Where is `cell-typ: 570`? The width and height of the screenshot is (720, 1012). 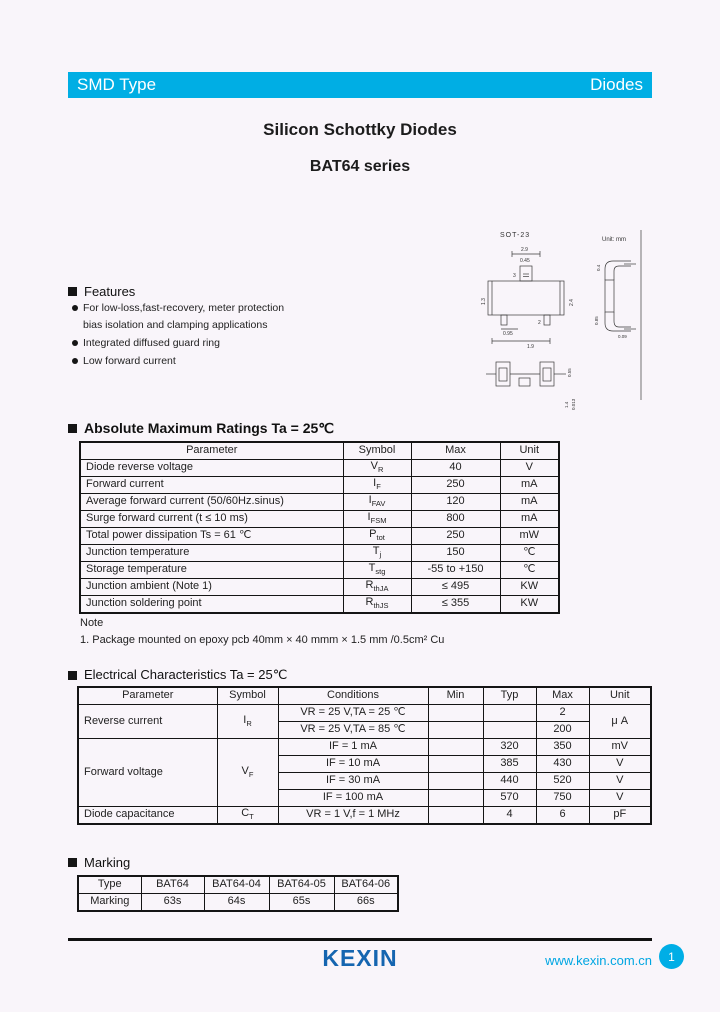
cell-typ: 570 is located at coordinates (509, 798).